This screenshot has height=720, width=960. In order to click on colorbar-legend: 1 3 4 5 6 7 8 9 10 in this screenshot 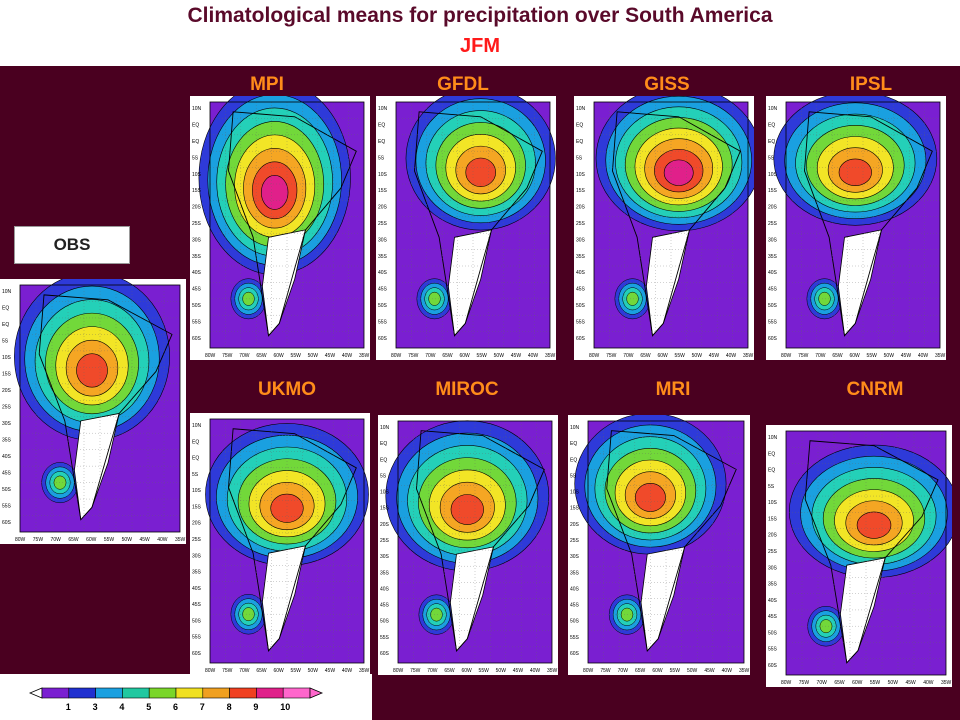, I will do `click(176, 699)`.